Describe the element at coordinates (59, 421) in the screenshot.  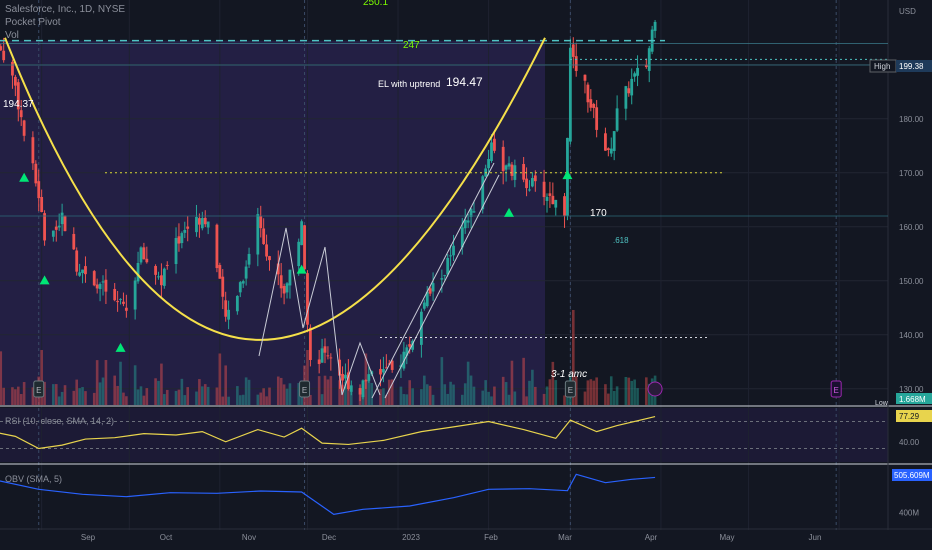
I see `rsi-title: RSI (10, close, SMA, 14, 2)` at that location.